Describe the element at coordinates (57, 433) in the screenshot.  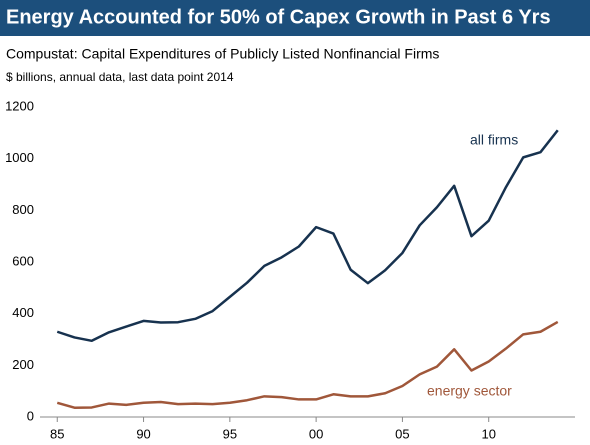
I see `x-tick-label: 85` at that location.